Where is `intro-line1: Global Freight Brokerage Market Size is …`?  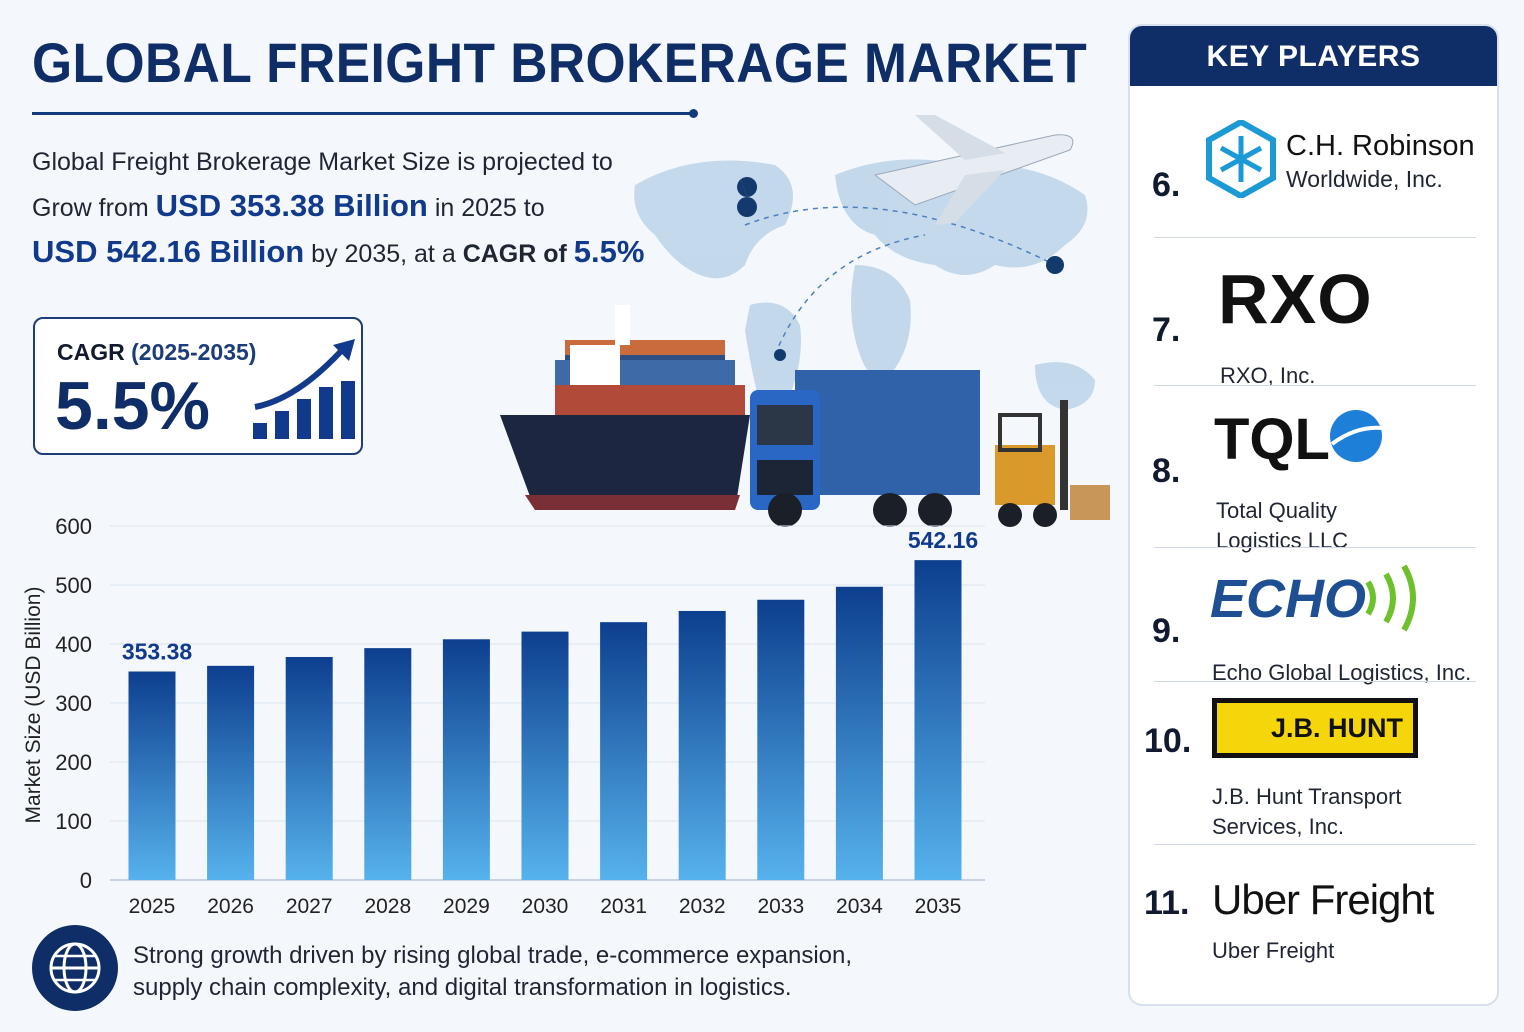
intro-line1: Global Freight Brokerage Market Size is … is located at coordinates (322, 162).